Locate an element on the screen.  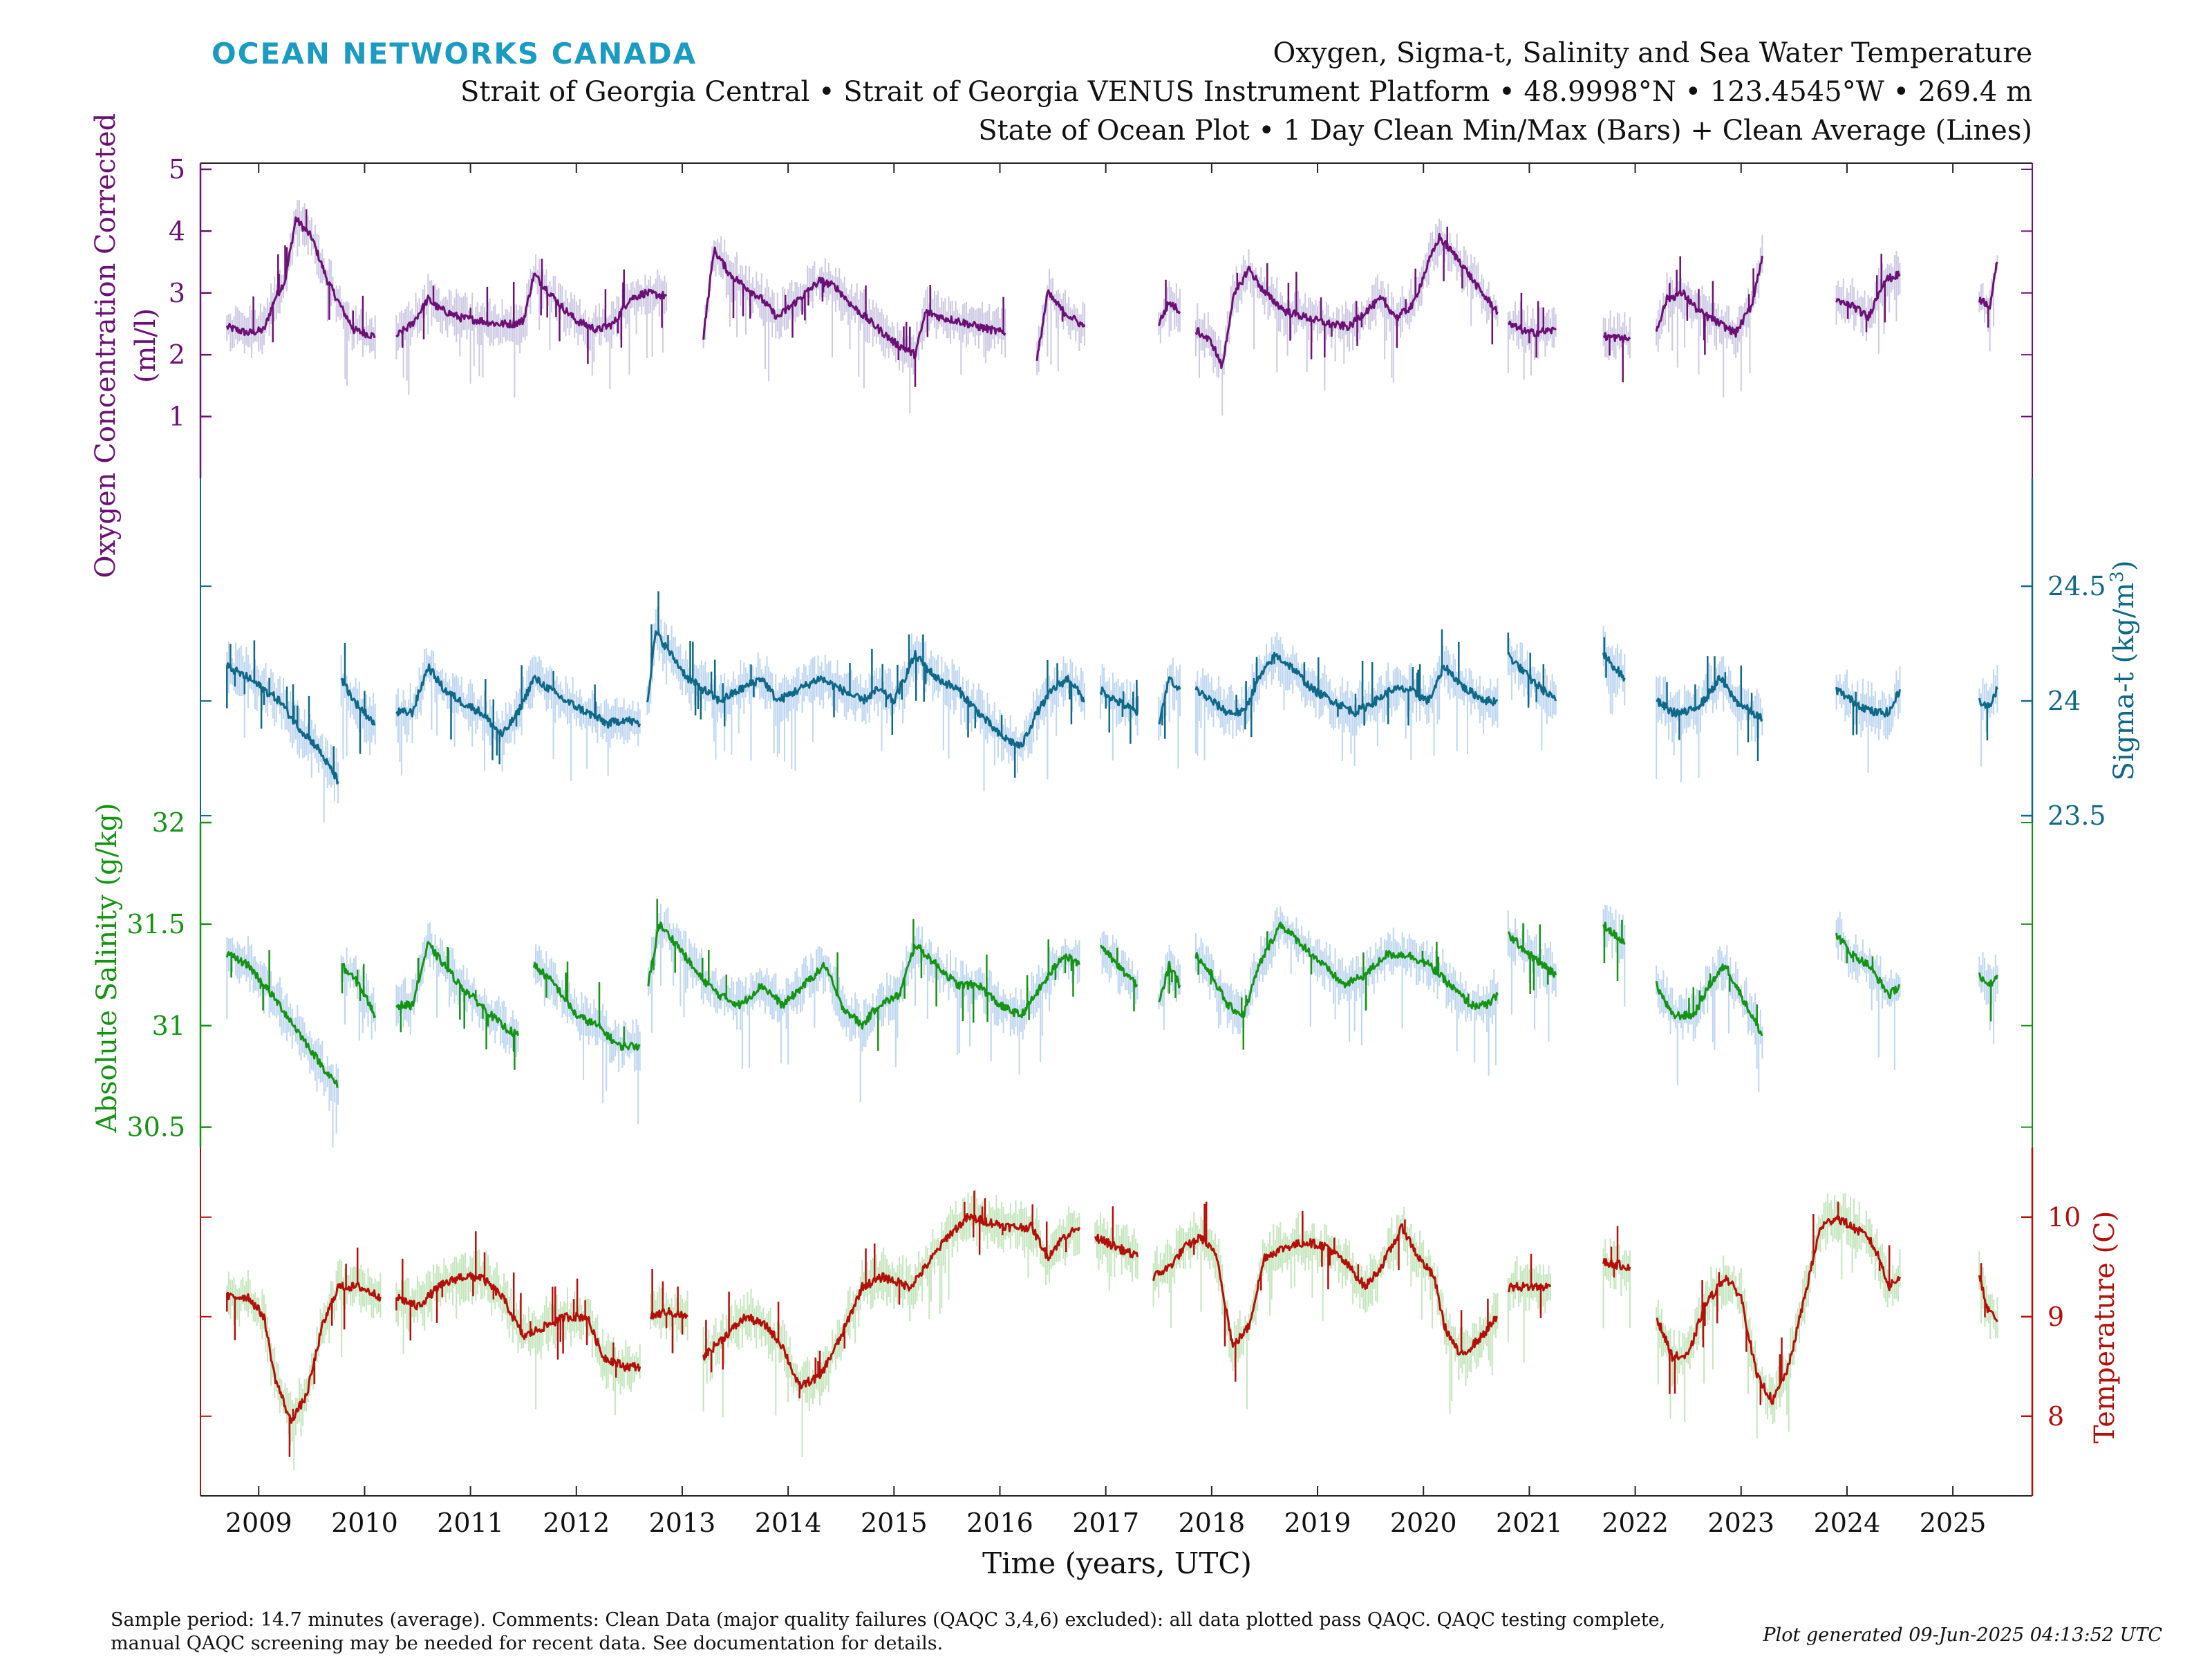
x-tick-label: 2015 is located at coordinates (894, 1523).